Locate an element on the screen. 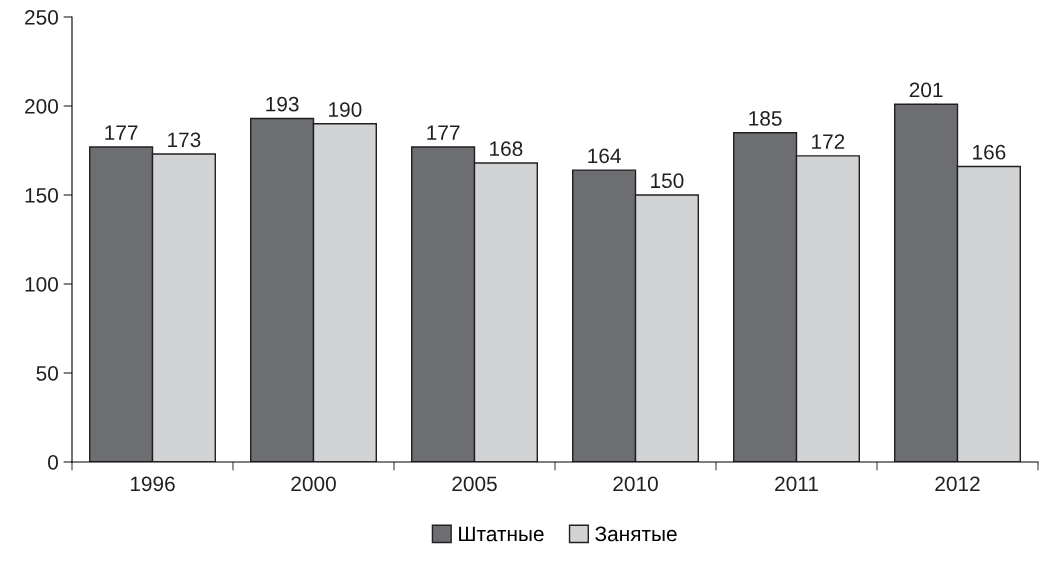 The width and height of the screenshot is (1039, 561). x-tick-label: 2010 is located at coordinates (635, 484).